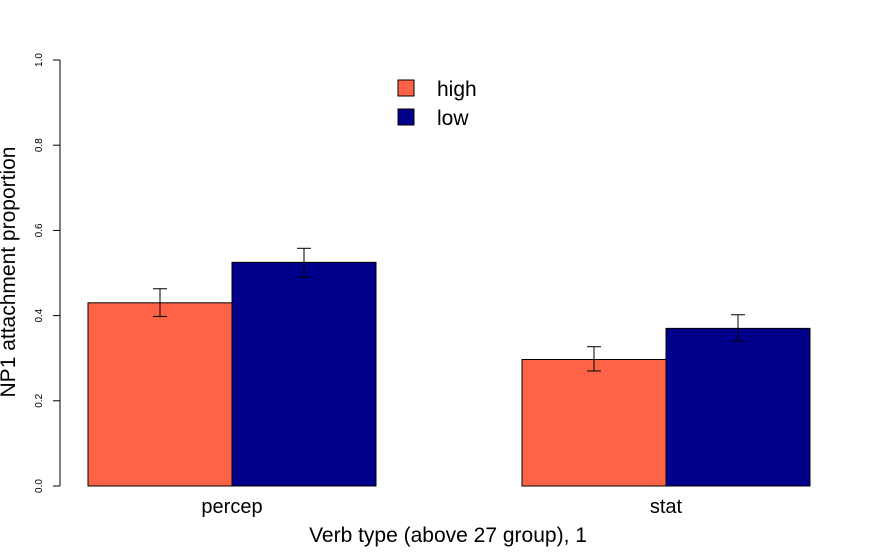 The image size is (870, 560). What do you see at coordinates (437, 104) in the screenshot?
I see `legend: high low` at bounding box center [437, 104].